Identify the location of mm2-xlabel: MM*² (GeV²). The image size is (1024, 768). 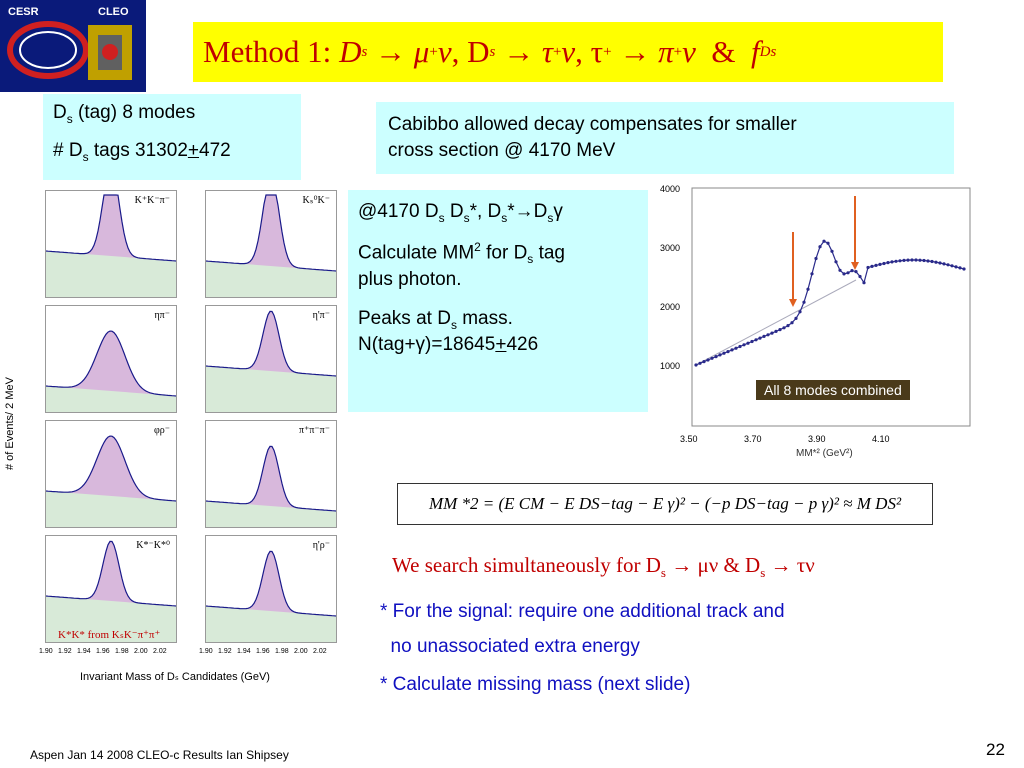
(824, 453).